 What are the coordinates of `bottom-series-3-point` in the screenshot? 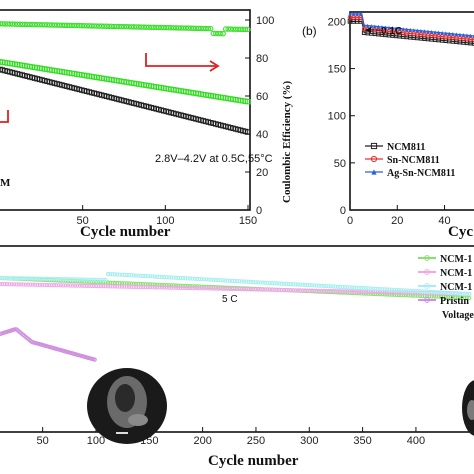 It's located at (94, 359).